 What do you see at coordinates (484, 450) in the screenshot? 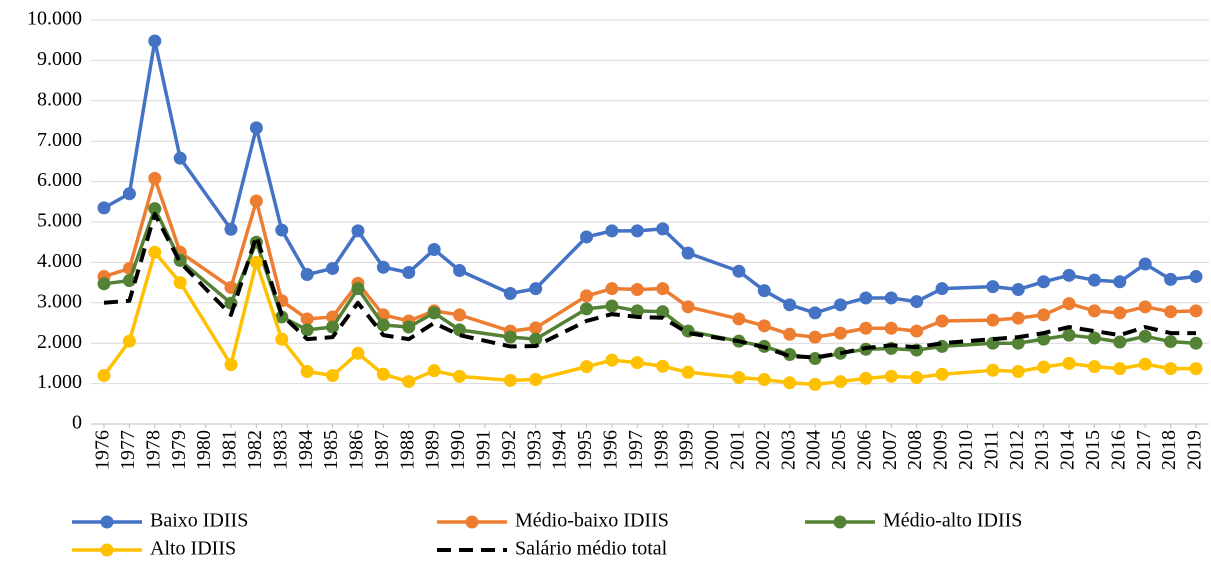
I see `x-tick-label: 1991` at bounding box center [484, 450].